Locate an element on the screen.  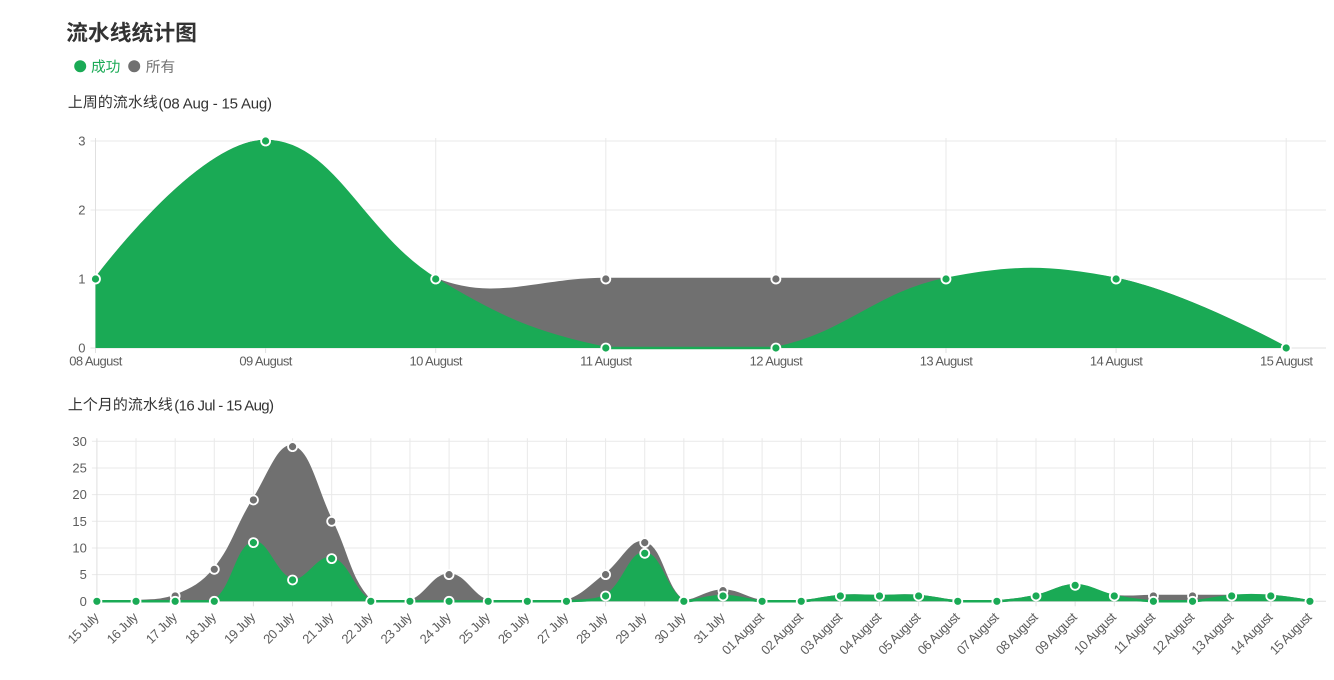
svg-text: 10 is located at coordinates (79, 548).